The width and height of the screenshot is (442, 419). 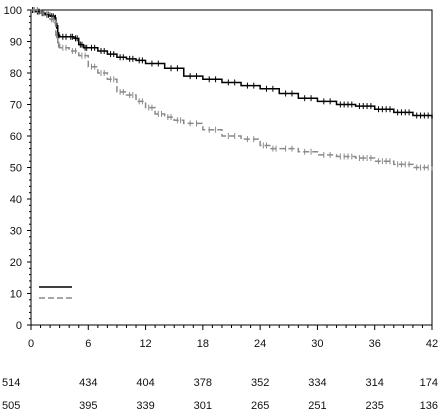 I want to click on x-tick-label: 36, so click(x=375, y=344).